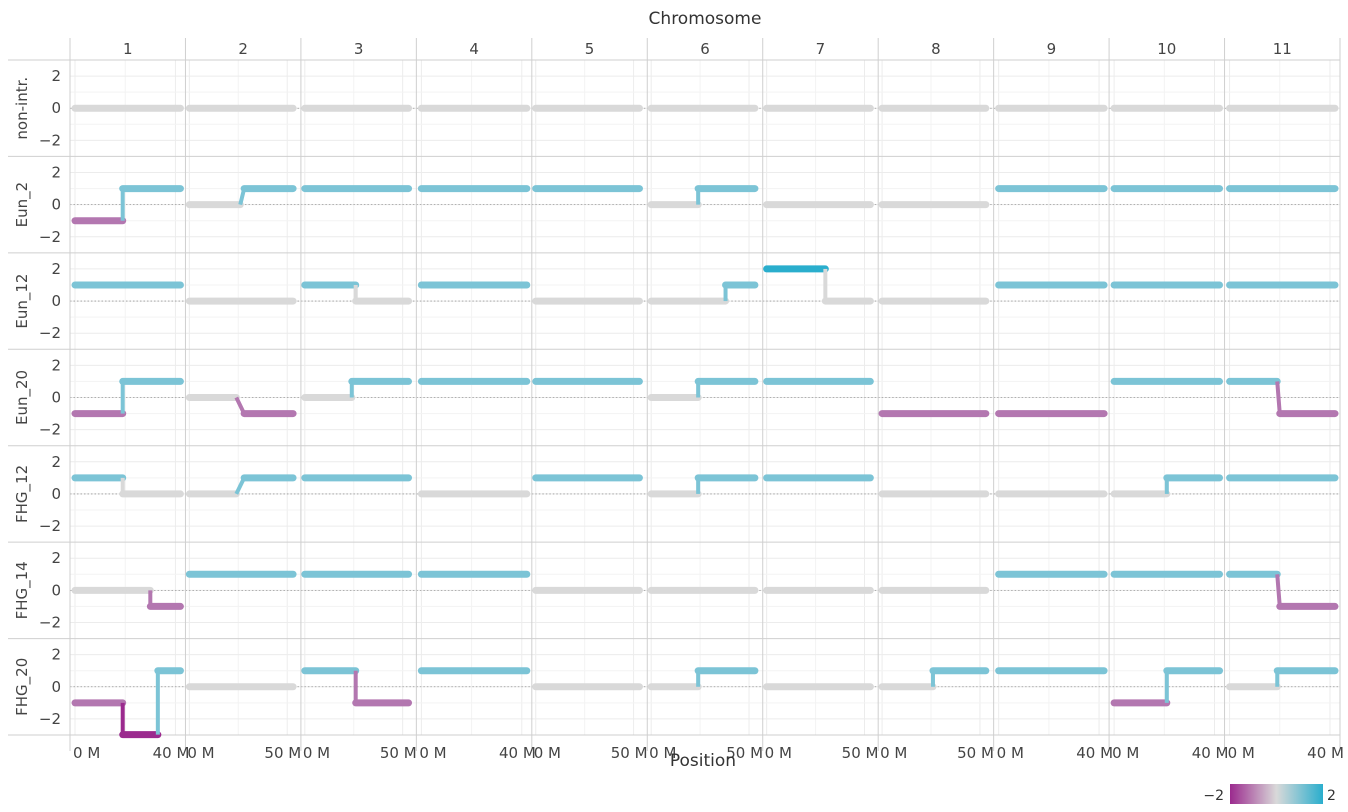  What do you see at coordinates (1282, 49) in the screenshot?
I see `strip-label-chr-11: 11` at bounding box center [1282, 49].